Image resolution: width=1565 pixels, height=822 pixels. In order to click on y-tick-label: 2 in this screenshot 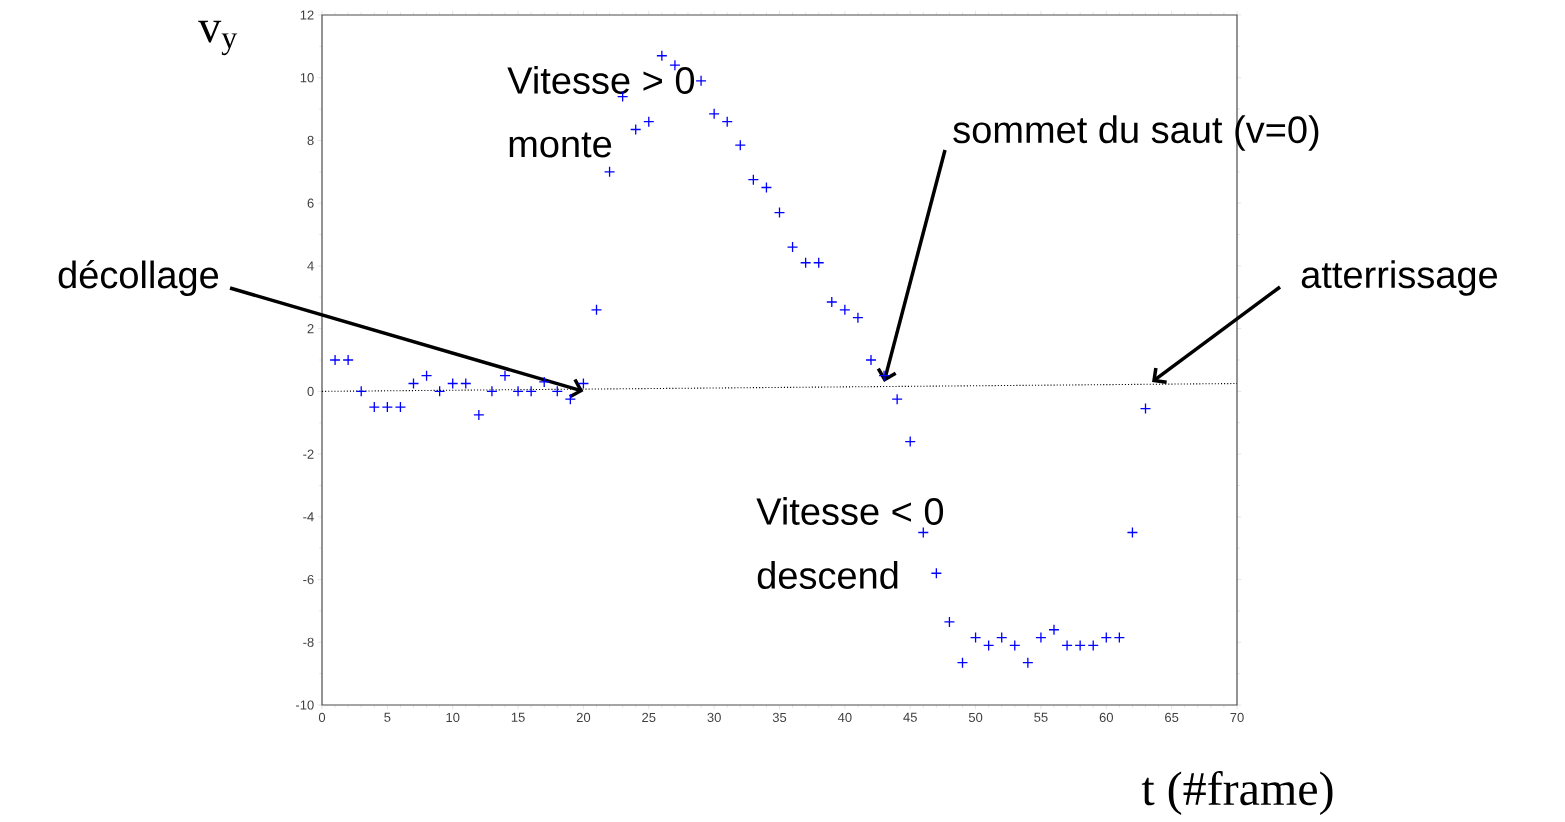, I will do `click(310, 329)`.